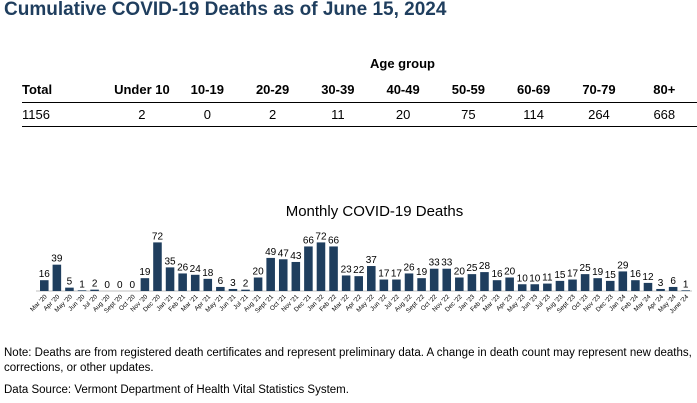 Image resolution: width=697 pixels, height=403 pixels. I want to click on data-label: 11, so click(547, 278).